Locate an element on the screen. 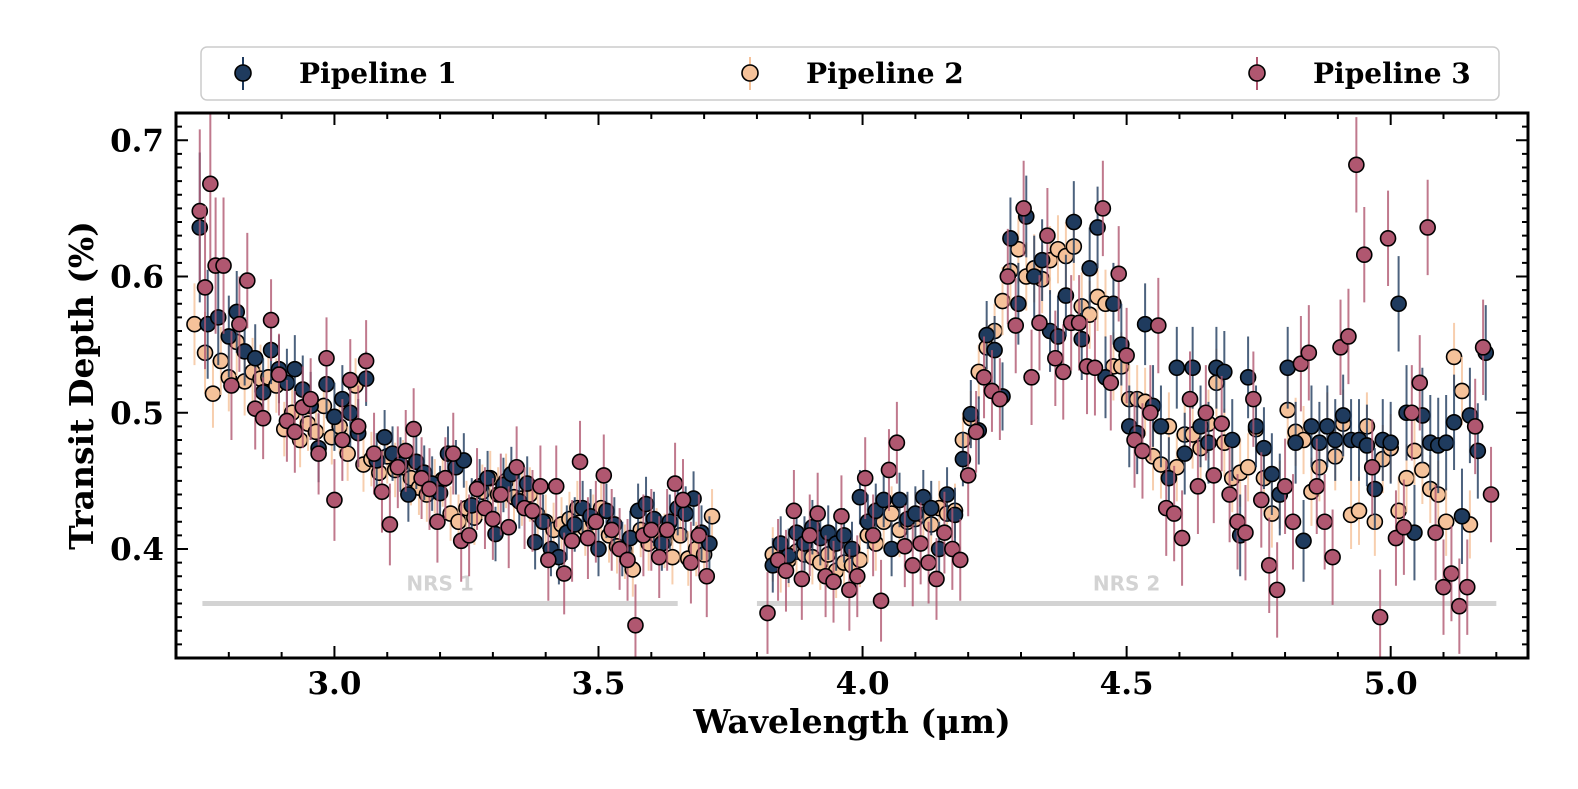  x-tick-label: 3.5 is located at coordinates (599, 684).